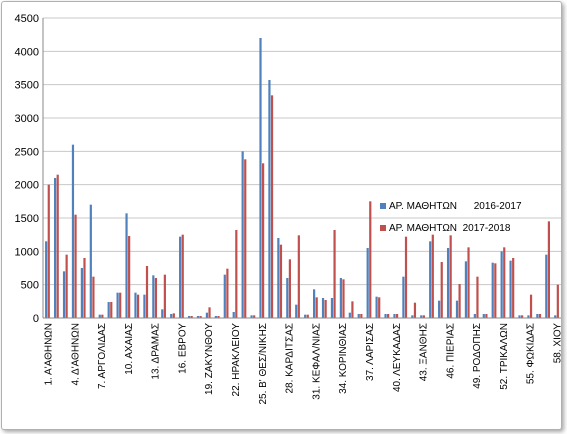  I want to click on y-tick-label: 1500, so click(27, 219).